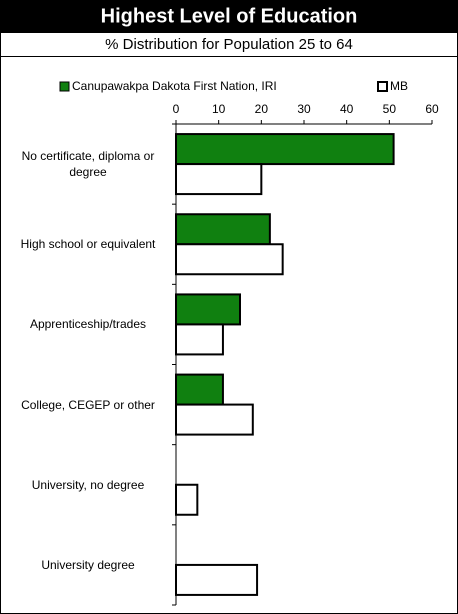 The height and width of the screenshot is (614, 458). I want to click on chart-title: Highest Level of Education, so click(229, 16).